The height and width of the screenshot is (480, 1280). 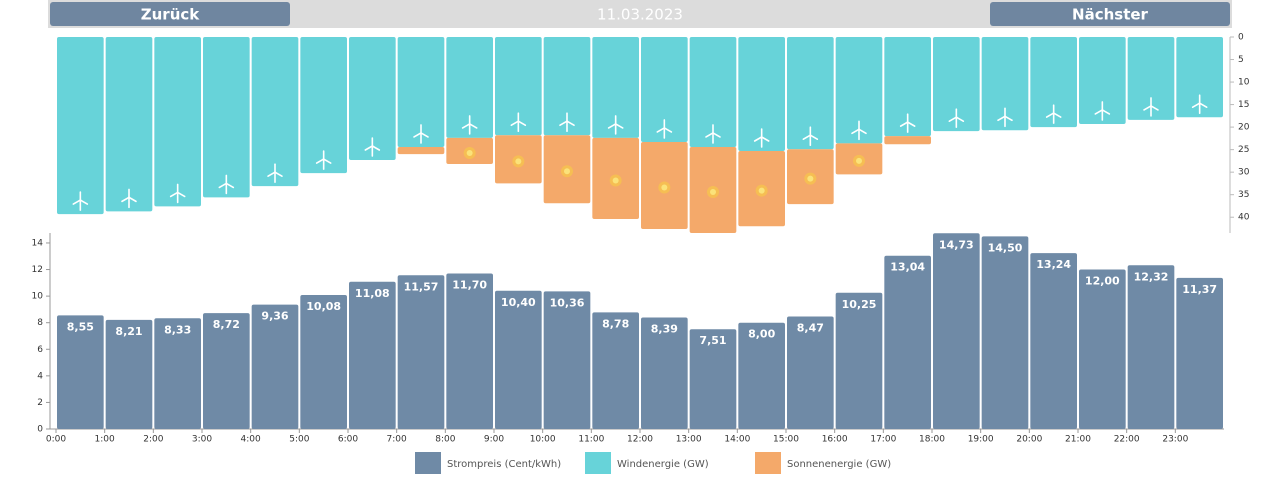 I want to click on x-tick-label: 15:00, so click(x=786, y=440).